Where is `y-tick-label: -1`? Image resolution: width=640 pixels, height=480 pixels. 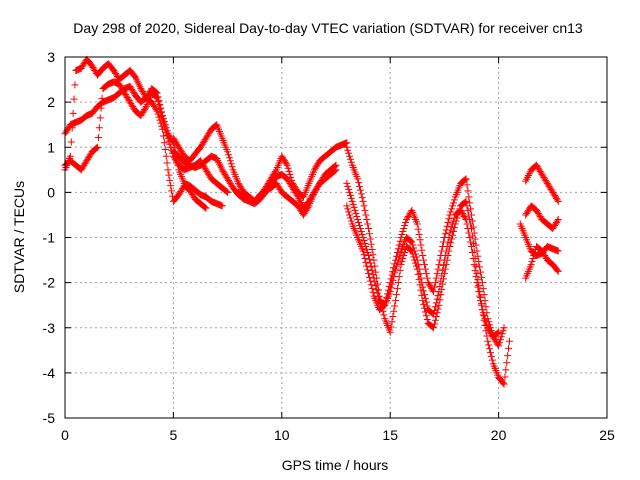
y-tick-label: -1 is located at coordinates (49, 238).